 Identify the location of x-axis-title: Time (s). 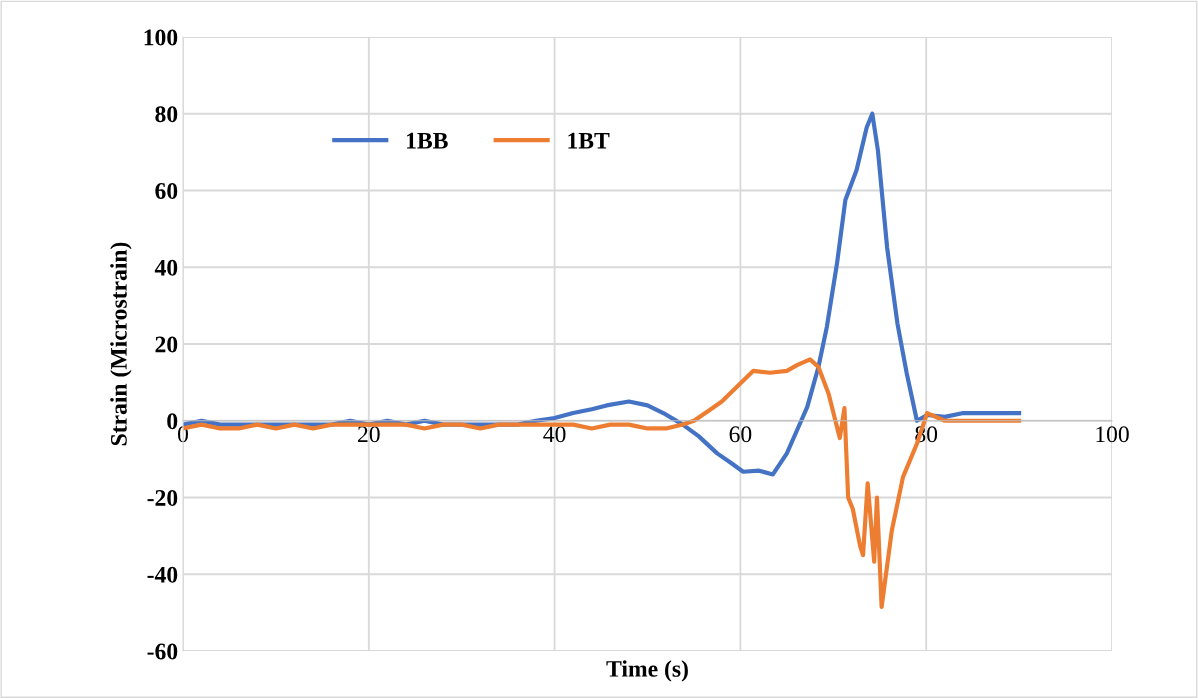
(647, 671).